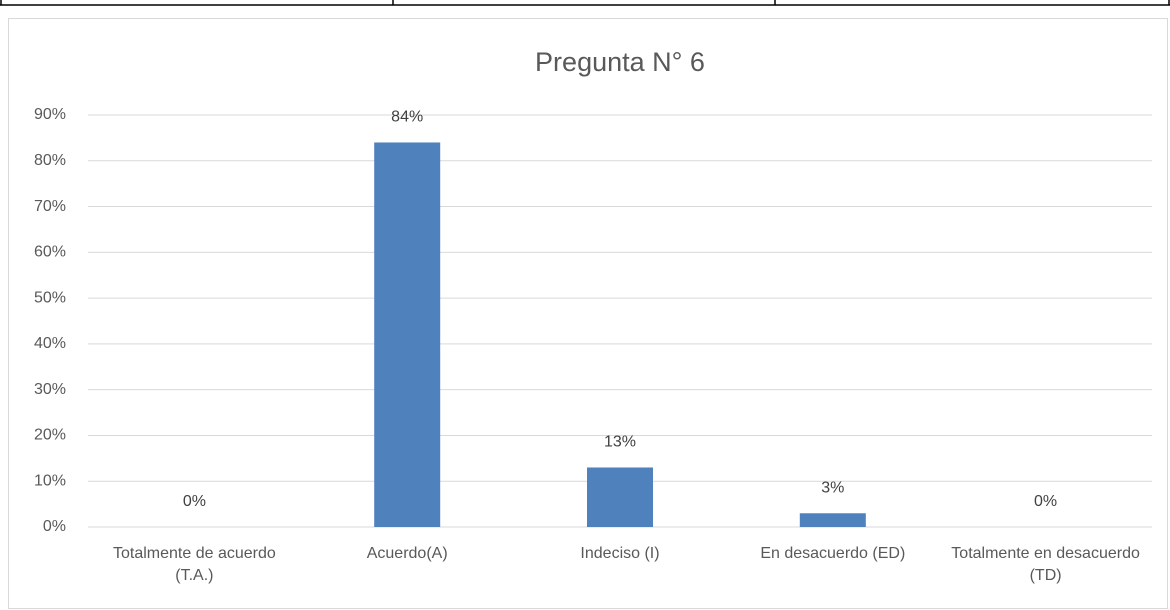  What do you see at coordinates (1045, 564) in the screenshot?
I see `x-tick-label: Totalmente en desacuerdo (TD)` at bounding box center [1045, 564].